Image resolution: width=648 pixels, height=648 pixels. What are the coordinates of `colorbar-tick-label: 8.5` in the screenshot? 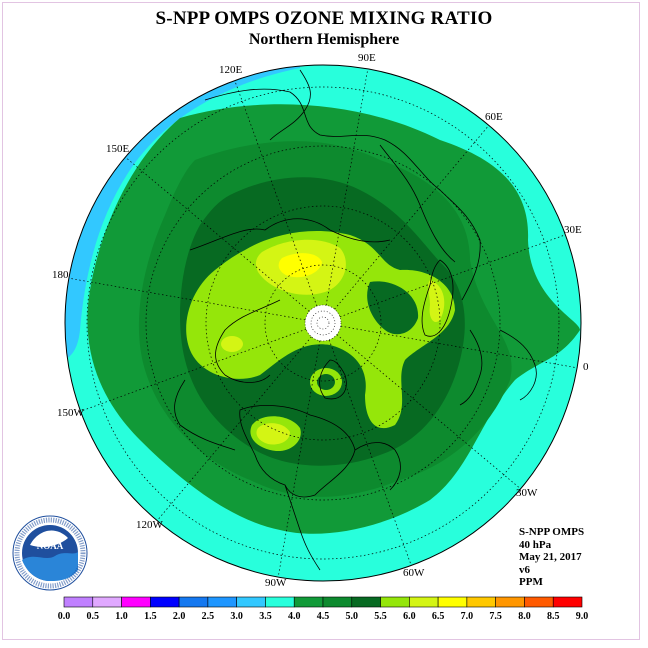 It's located at (553, 616).